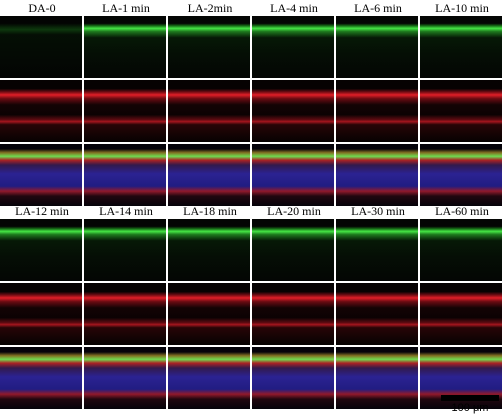 The image size is (504, 416). I want to click on panel-label: LA-2min, so click(210, 8).